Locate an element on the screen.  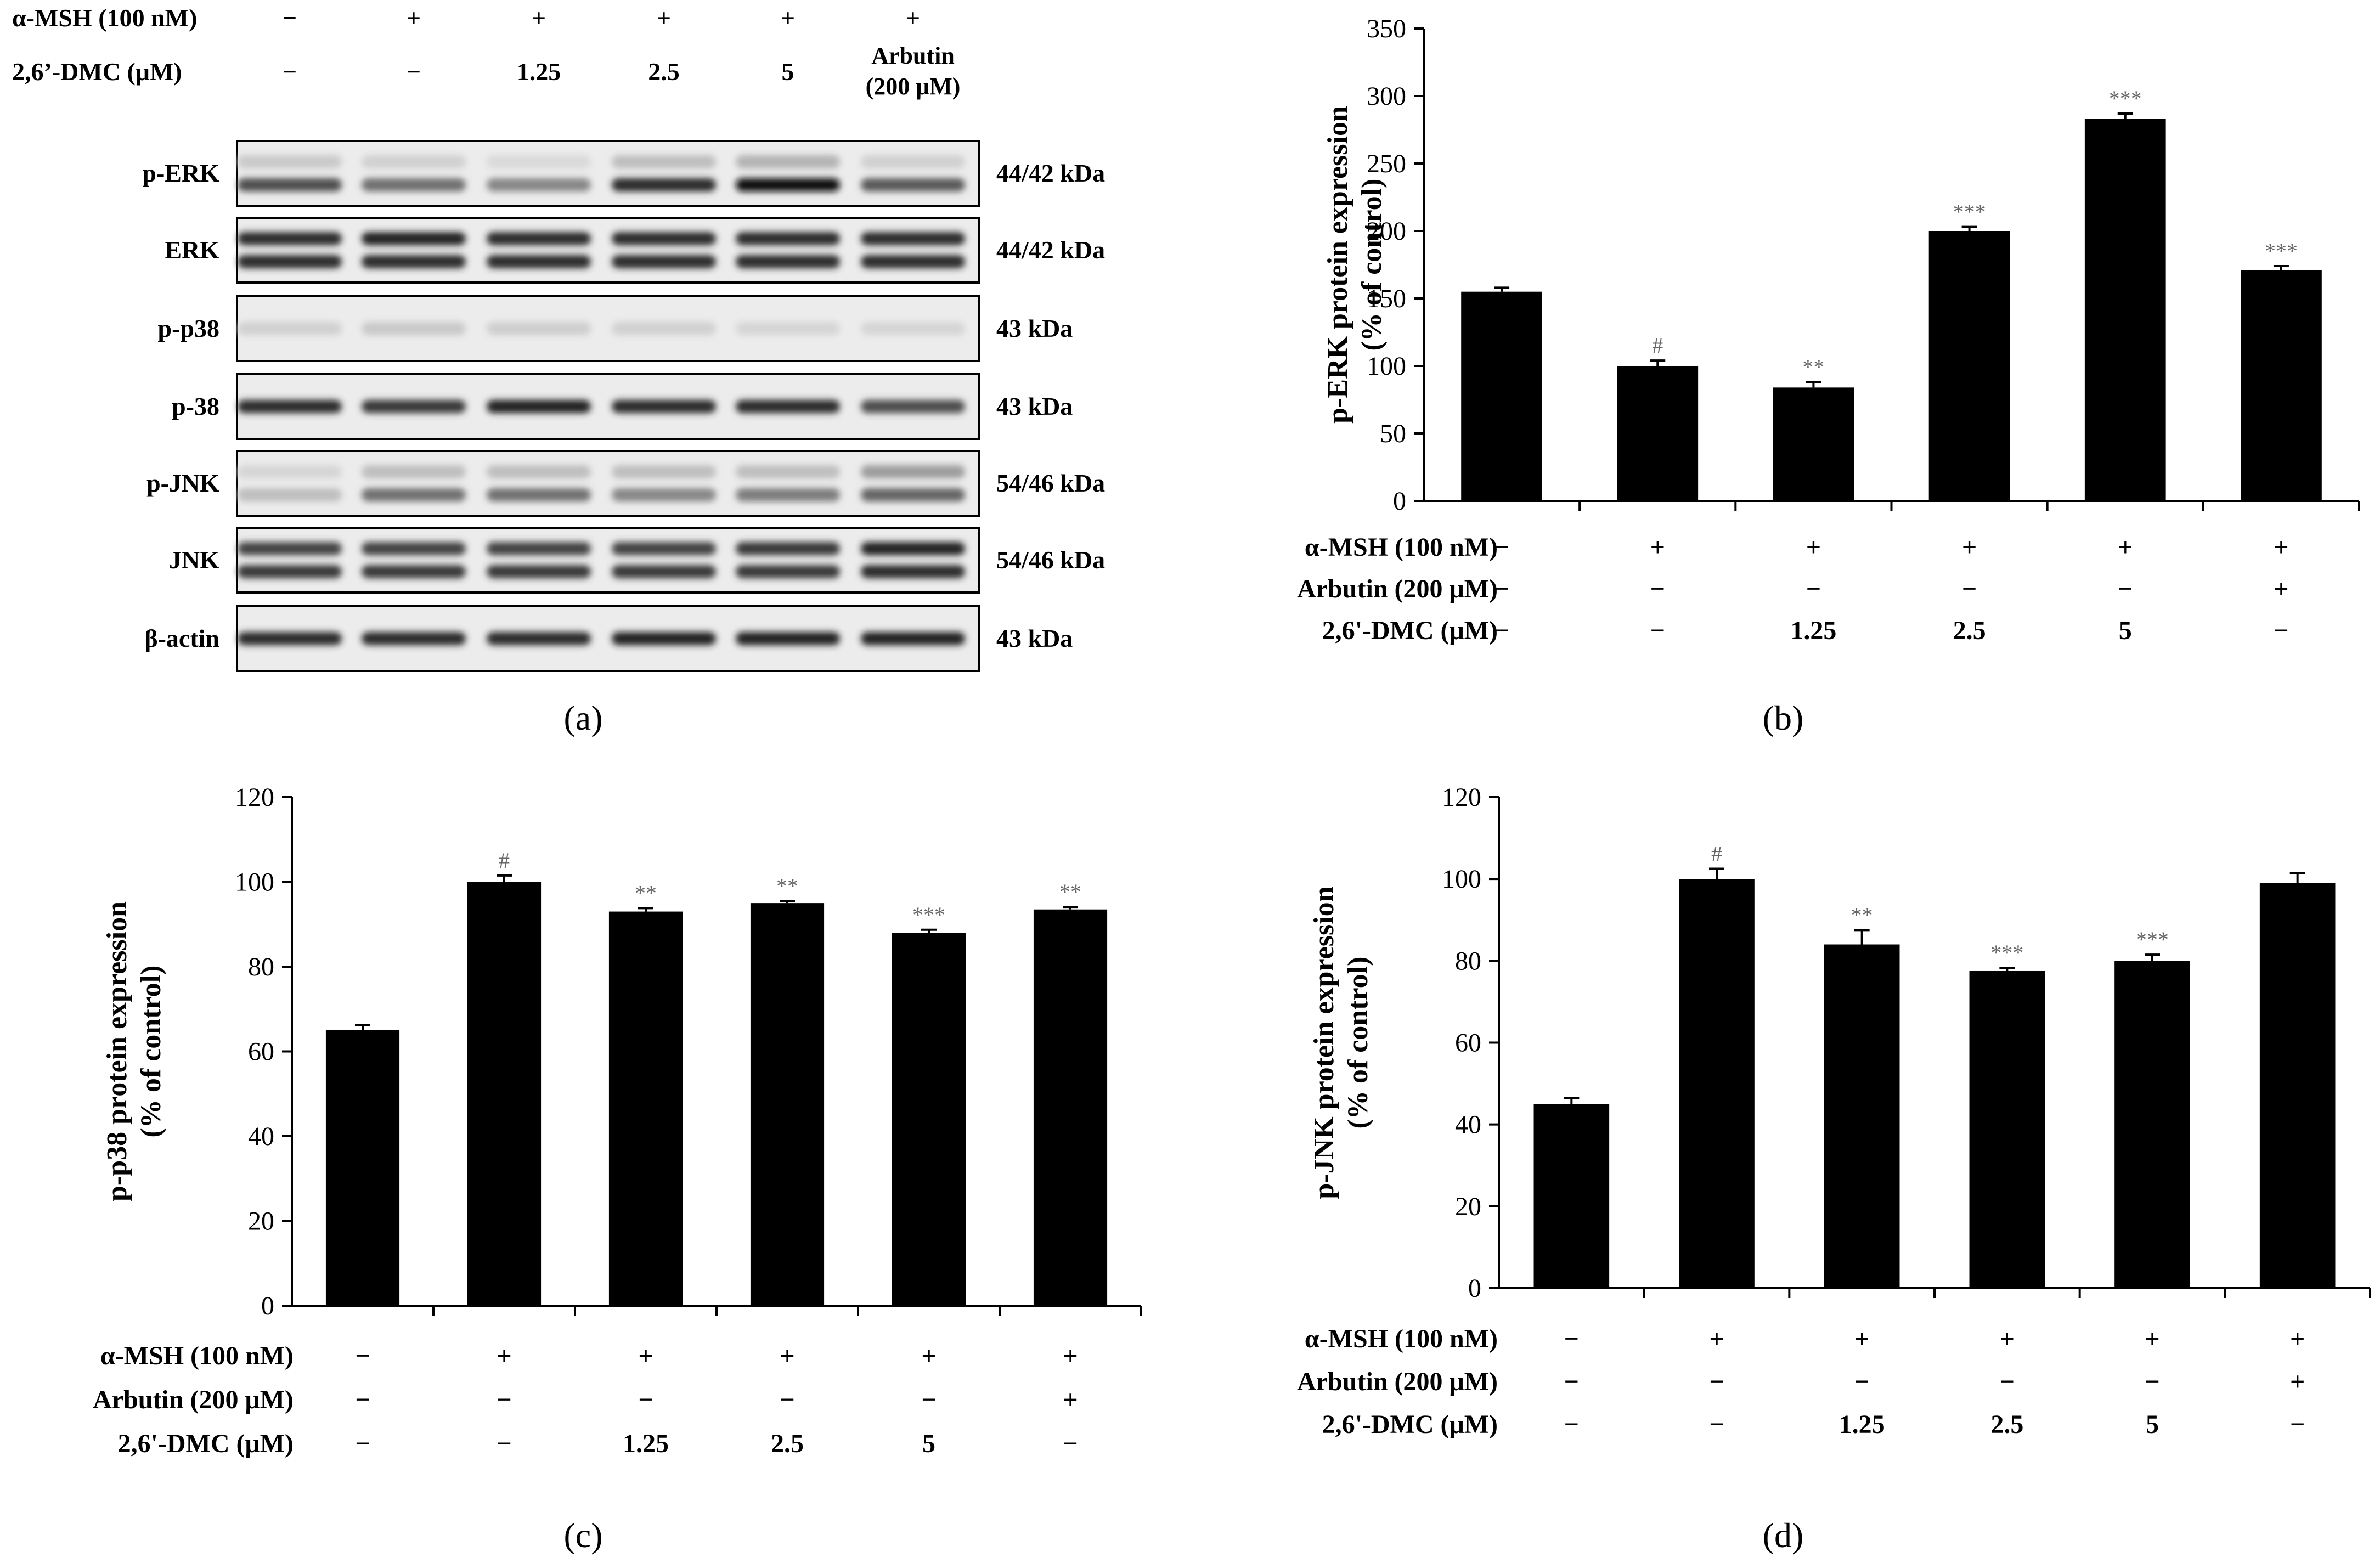
y-tick-label: 120 is located at coordinates (255, 797).